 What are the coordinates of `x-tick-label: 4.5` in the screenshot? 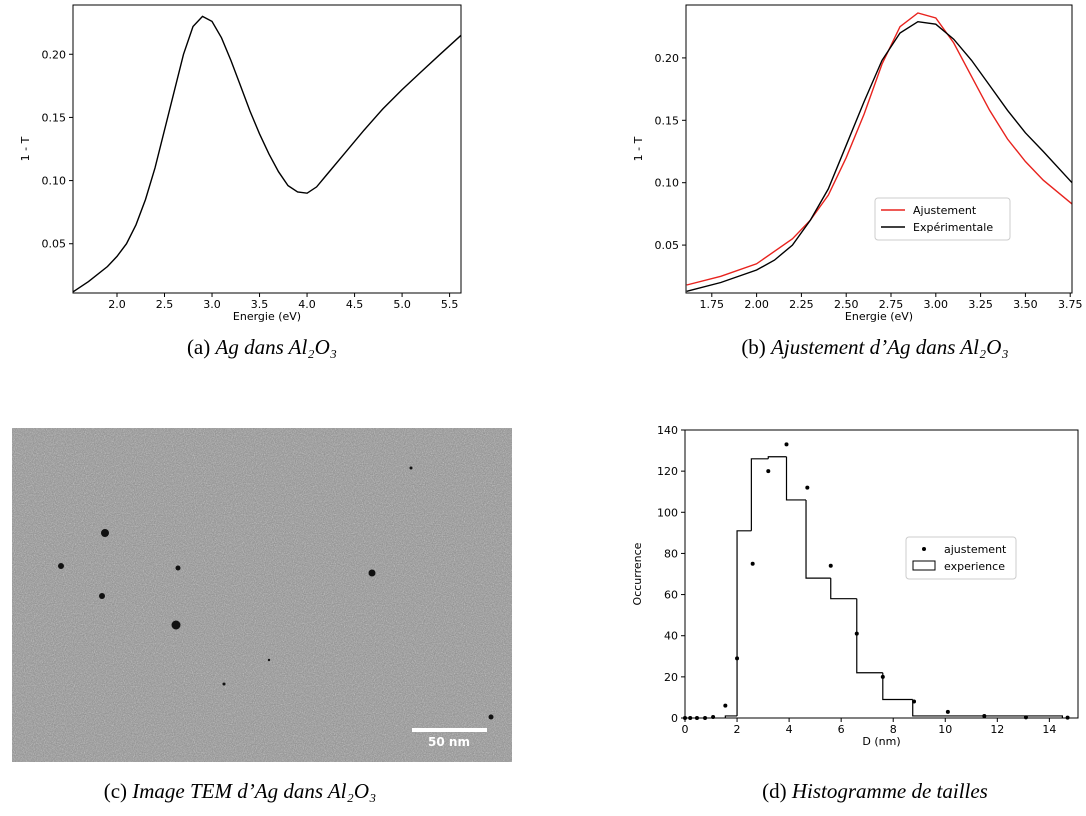 It's located at (355, 304).